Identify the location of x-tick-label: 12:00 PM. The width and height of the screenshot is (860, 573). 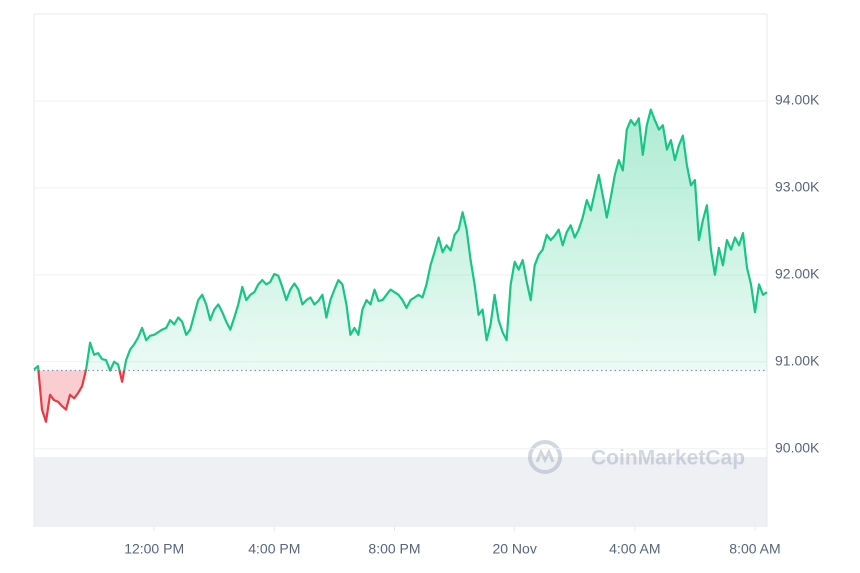
(154, 549).